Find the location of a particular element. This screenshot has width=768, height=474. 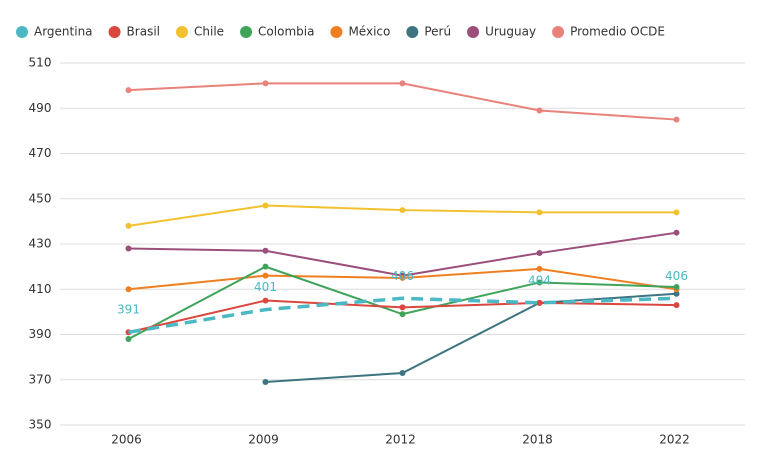

y-tick-label: 510 is located at coordinates (40, 63).